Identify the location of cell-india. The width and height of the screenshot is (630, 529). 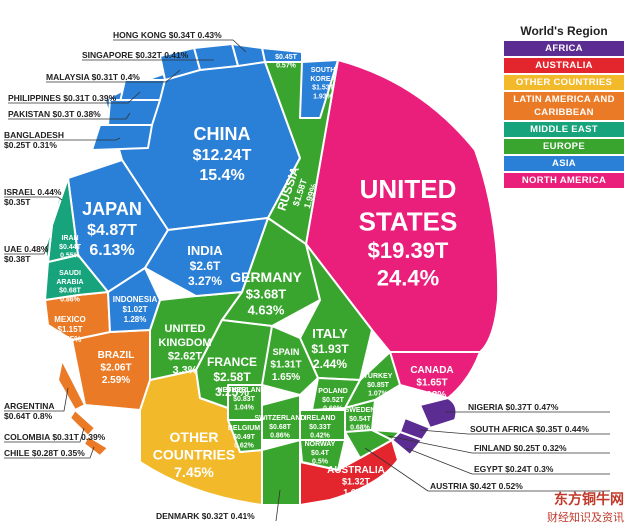
(206, 257).